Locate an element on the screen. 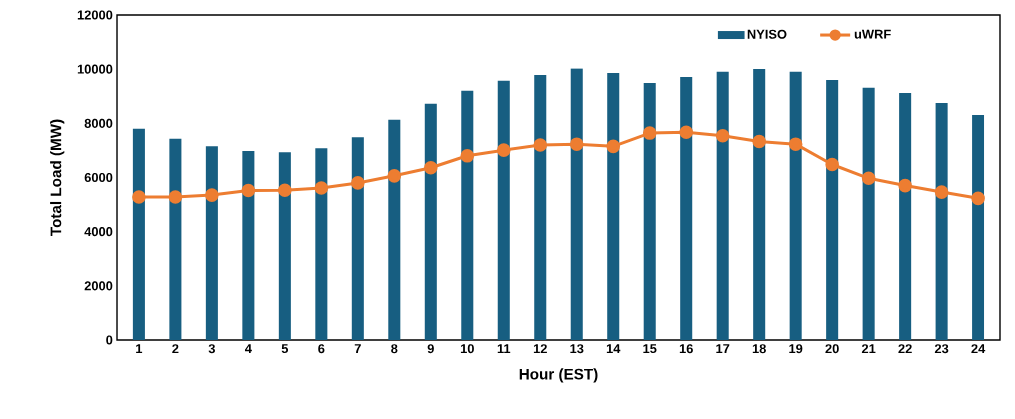 Image resolution: width=1015 pixels, height=419 pixels. y-tick-label: 12000 is located at coordinates (95, 15).